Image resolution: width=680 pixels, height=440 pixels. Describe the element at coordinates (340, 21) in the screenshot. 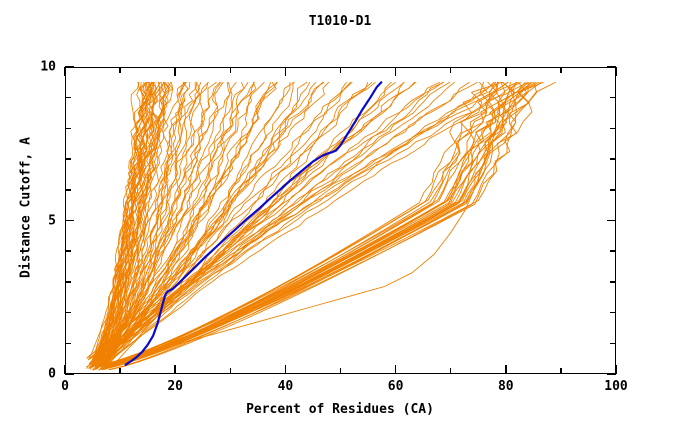

I see `chart-title: T1010-D1` at that location.